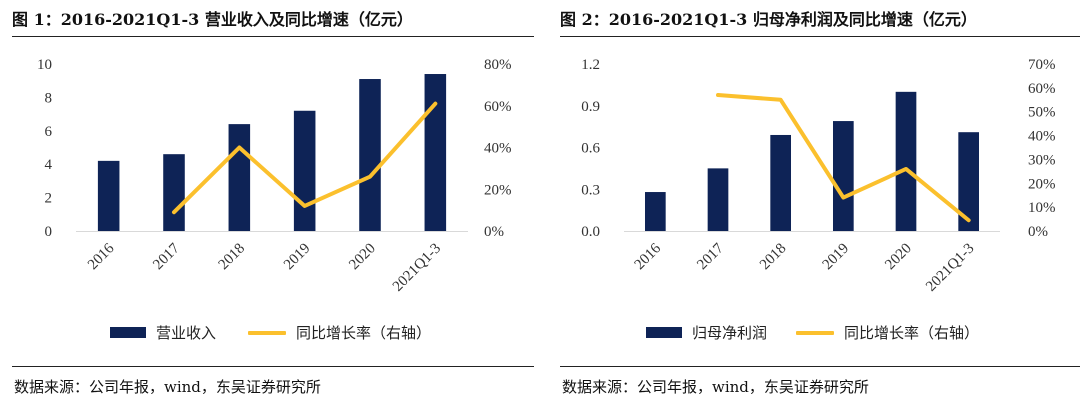 The width and height of the screenshot is (1080, 403). I want to click on y-right-tick-label: 70%, so click(1042, 65).